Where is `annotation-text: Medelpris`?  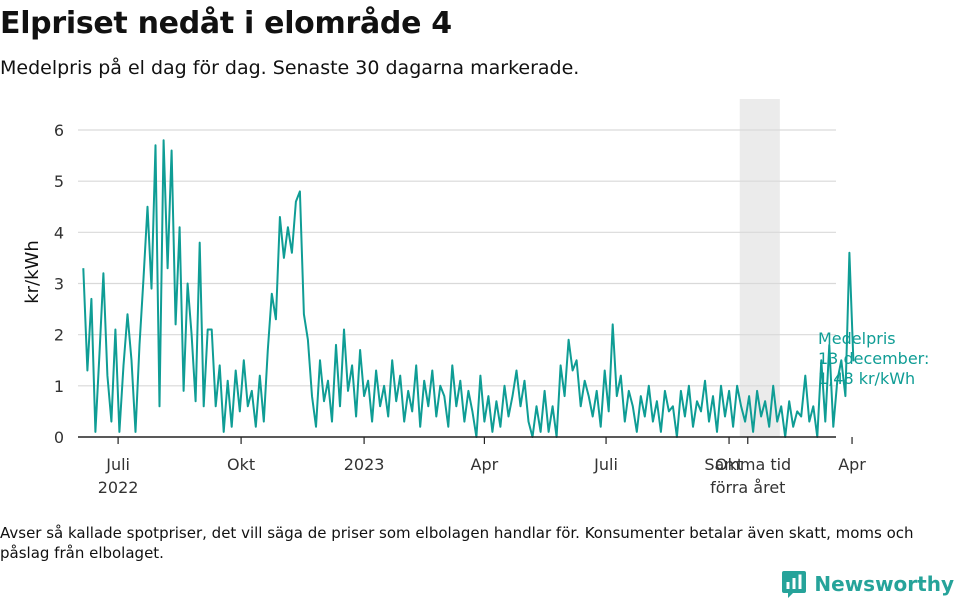 annotation-text: Medelpris is located at coordinates (857, 338).